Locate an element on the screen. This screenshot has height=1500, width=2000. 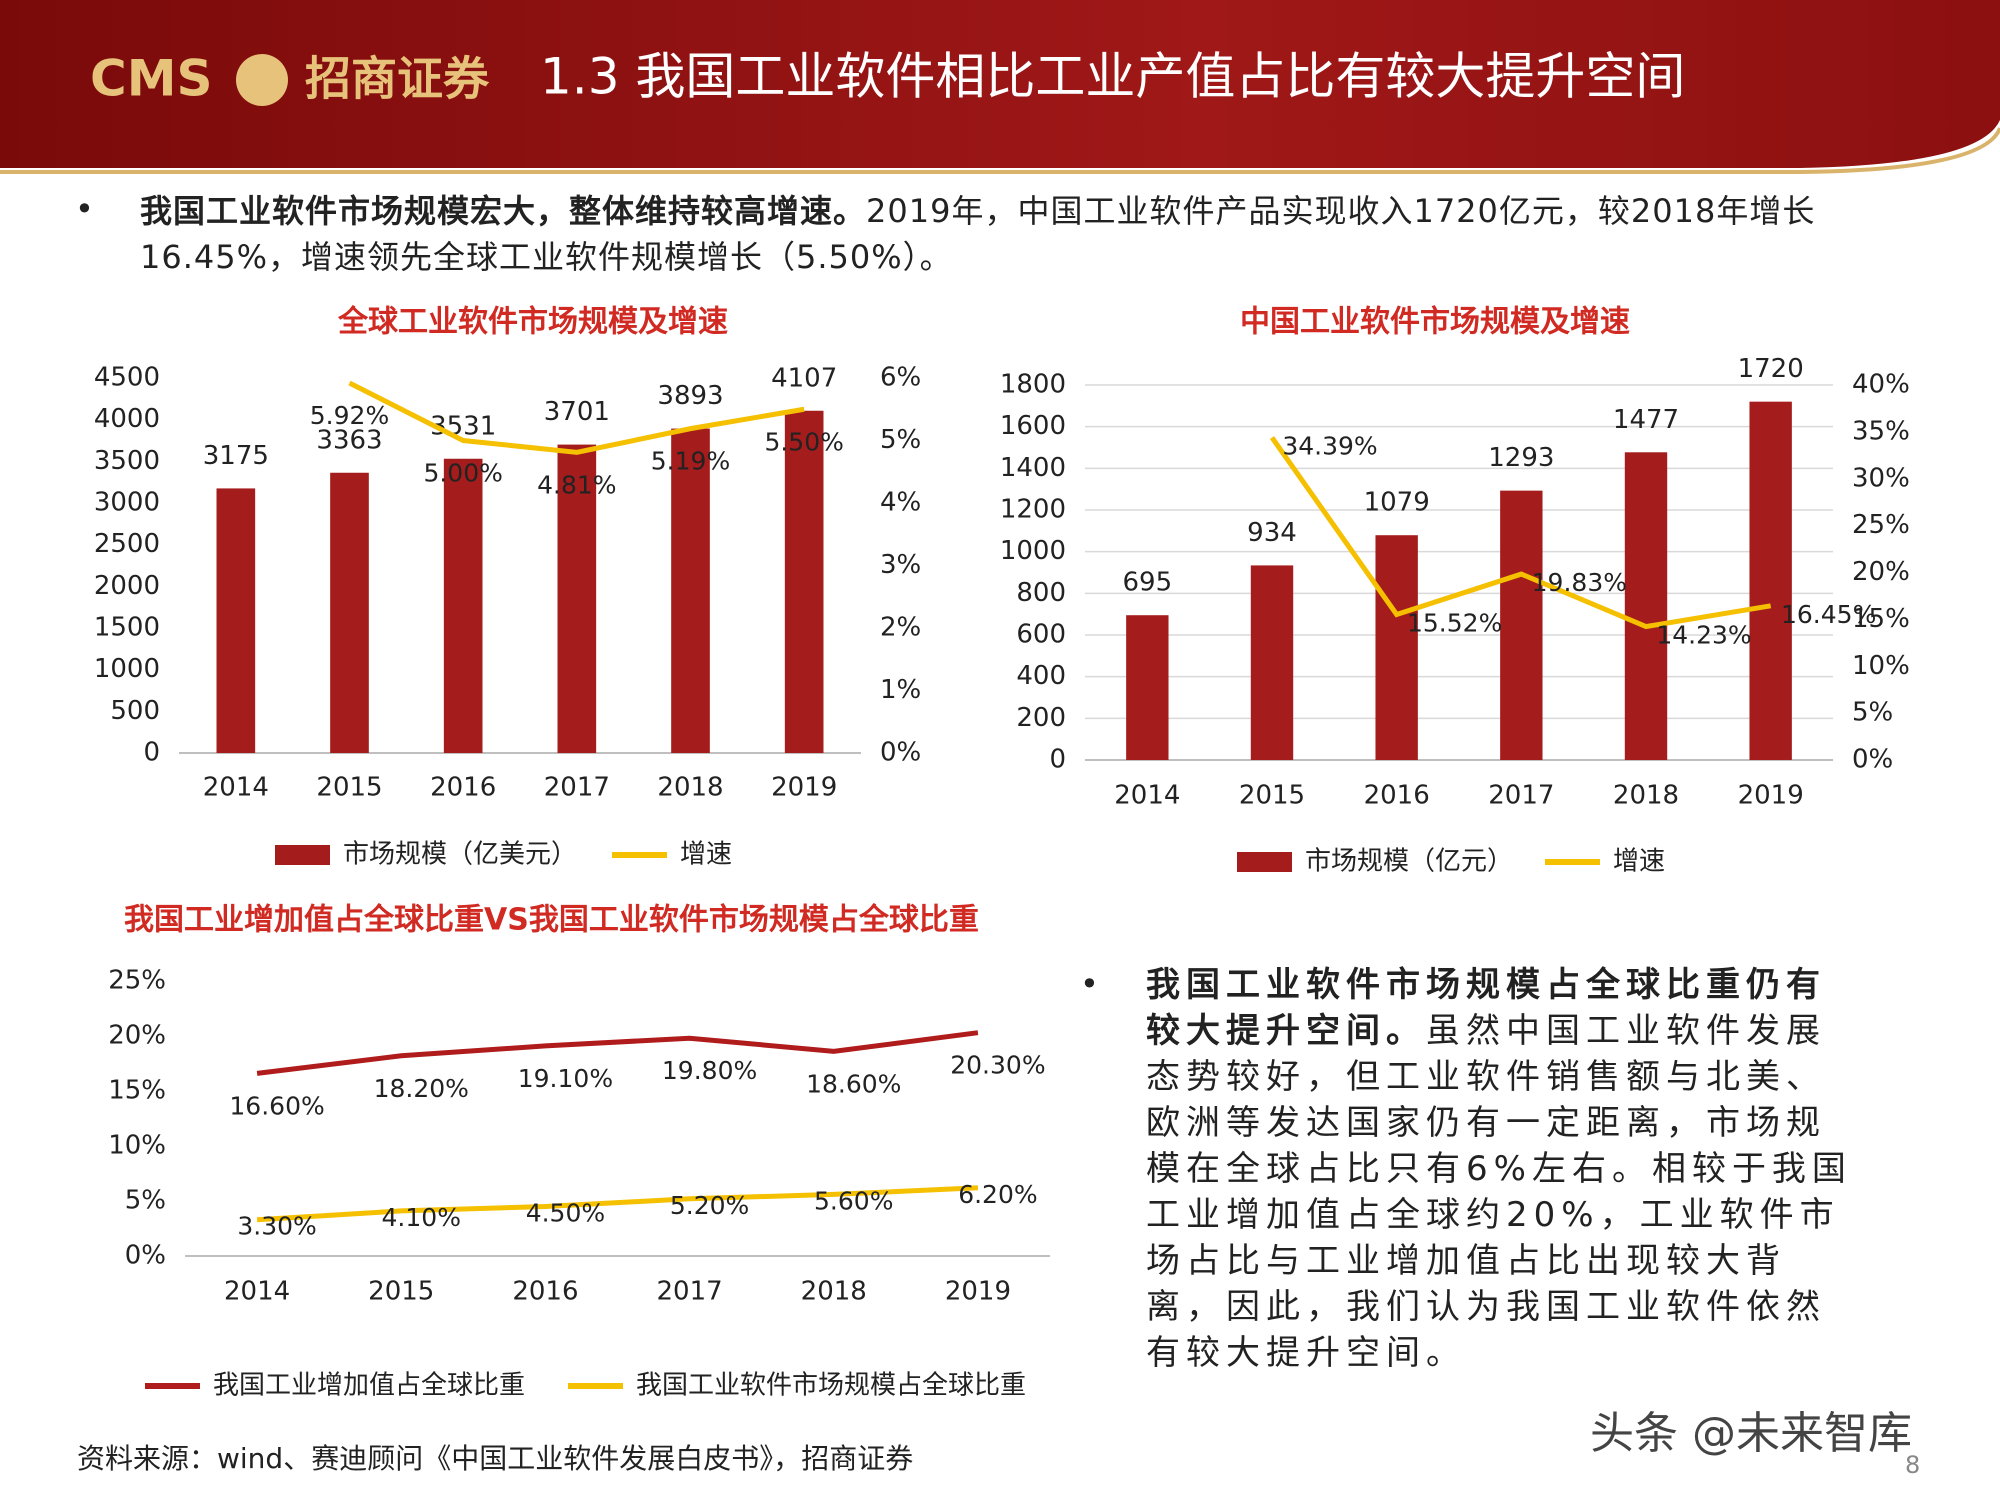
chart-title: 中国工业软件市场规模及增速 is located at coordinates (1435, 322).